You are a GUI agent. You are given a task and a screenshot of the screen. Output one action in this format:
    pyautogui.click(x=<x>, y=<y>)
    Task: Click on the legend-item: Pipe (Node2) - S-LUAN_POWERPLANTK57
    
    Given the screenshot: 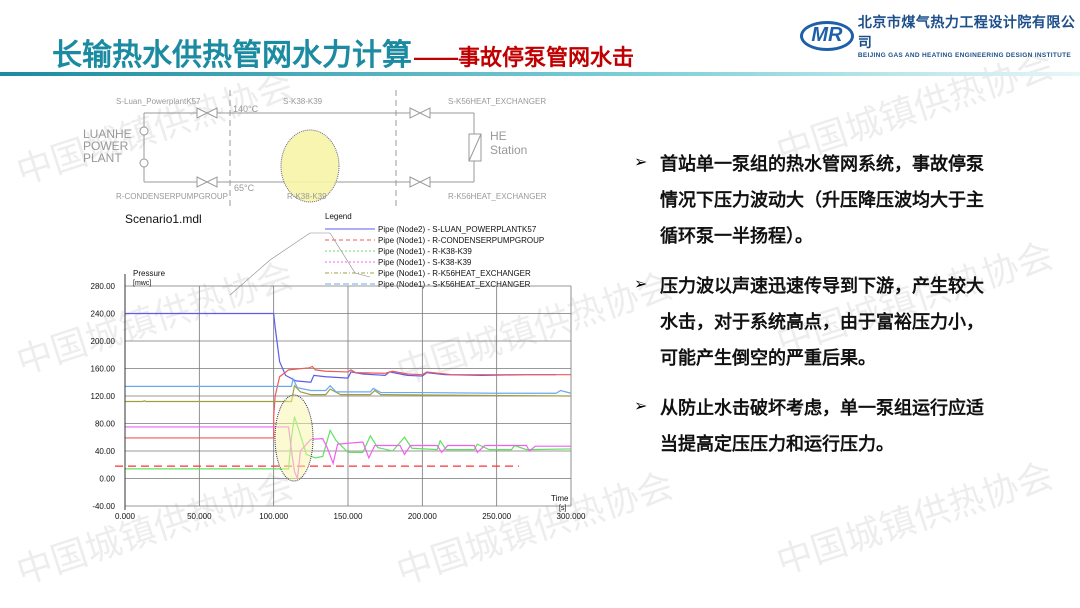 What is the action you would take?
    pyautogui.click(x=457, y=229)
    